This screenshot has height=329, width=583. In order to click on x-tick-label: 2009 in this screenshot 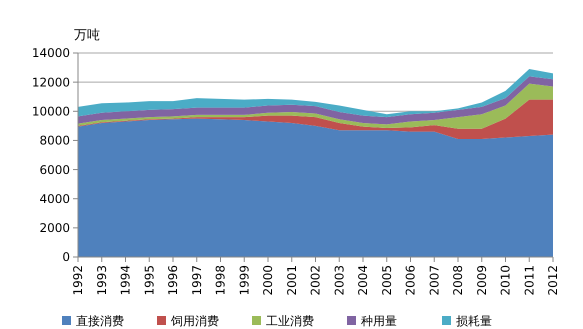, I will do `click(481, 280)`.